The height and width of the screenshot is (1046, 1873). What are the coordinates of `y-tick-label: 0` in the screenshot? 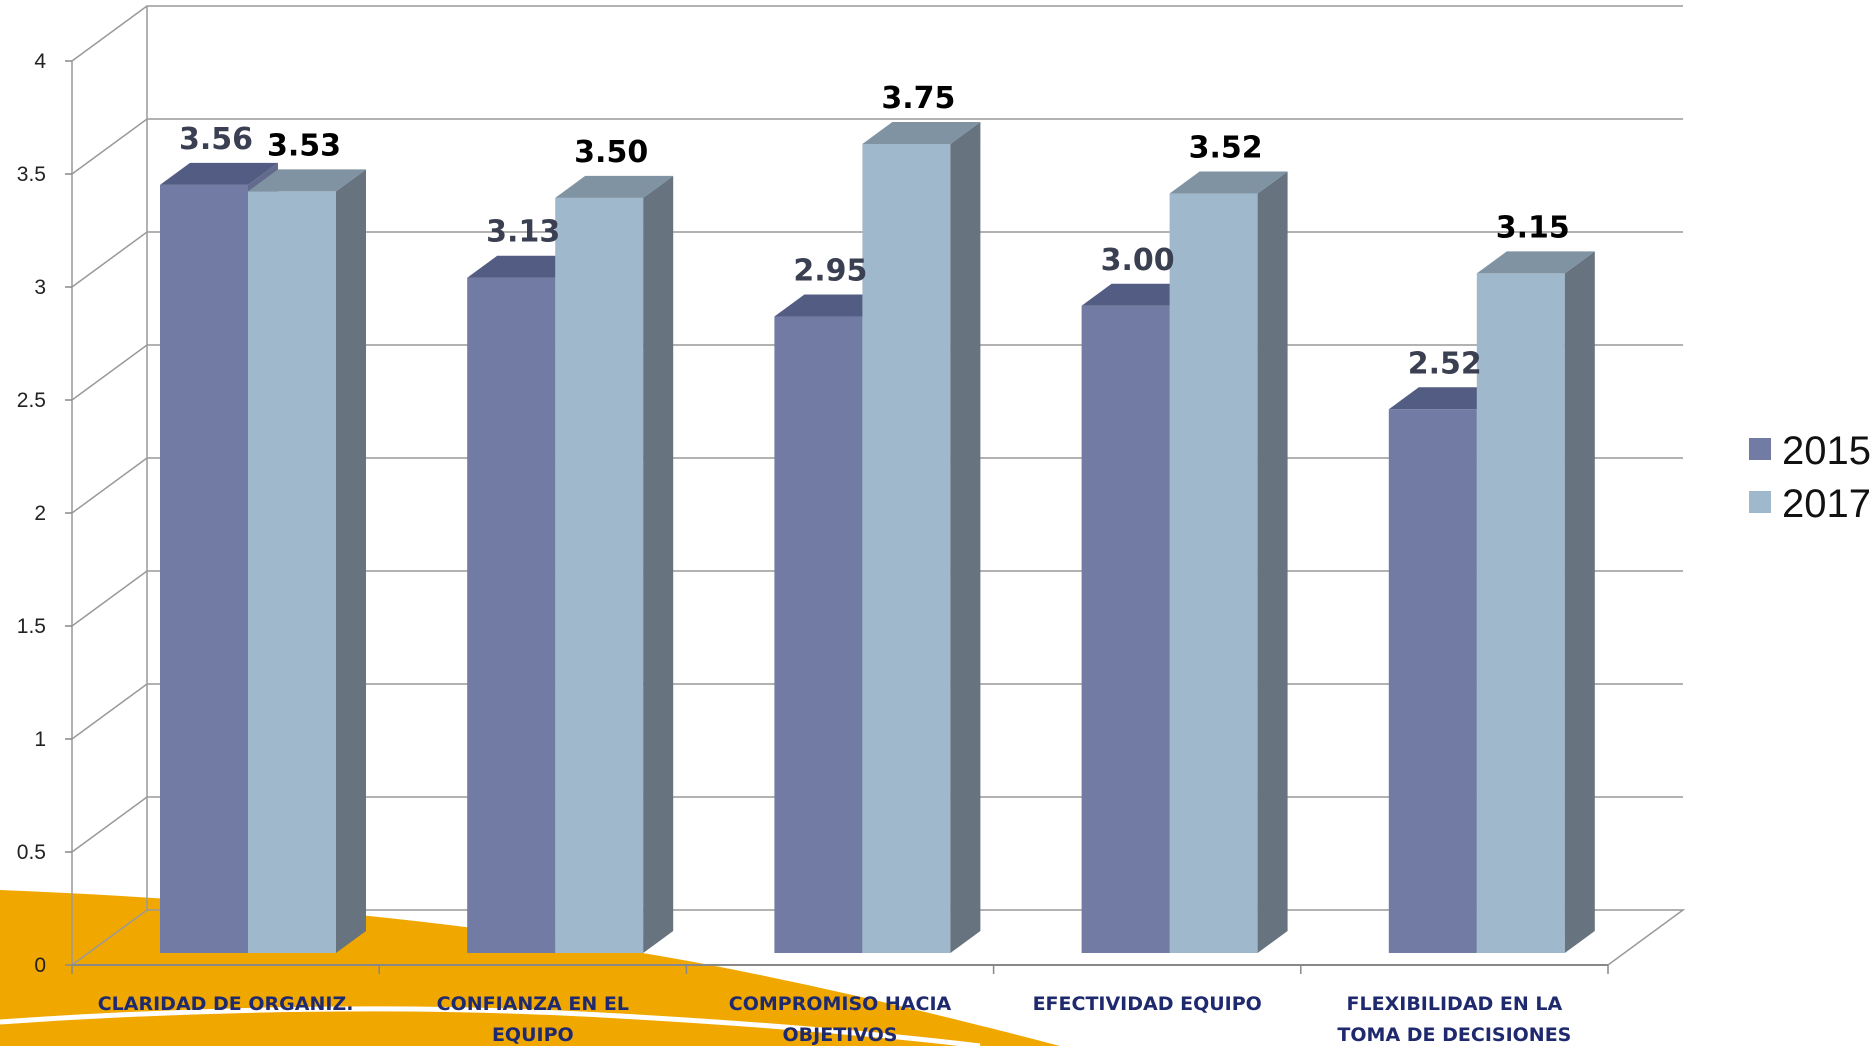 It's located at (40, 965).